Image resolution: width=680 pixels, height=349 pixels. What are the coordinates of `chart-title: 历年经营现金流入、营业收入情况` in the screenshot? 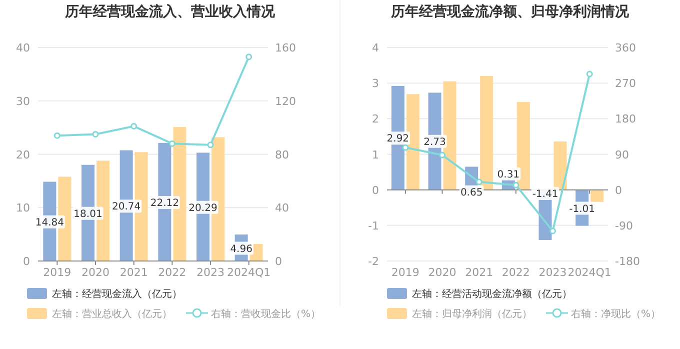 It's located at (170, 11).